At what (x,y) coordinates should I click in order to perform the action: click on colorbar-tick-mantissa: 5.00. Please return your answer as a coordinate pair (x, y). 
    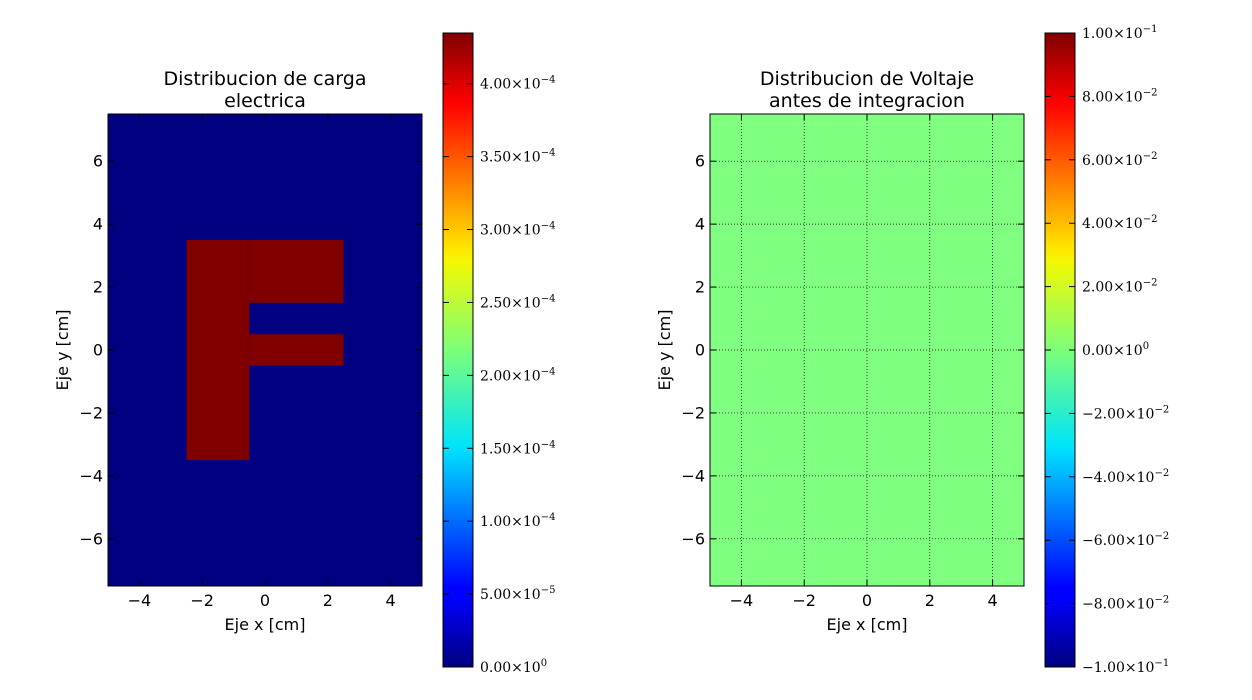
    Looking at the image, I should click on (495, 595).